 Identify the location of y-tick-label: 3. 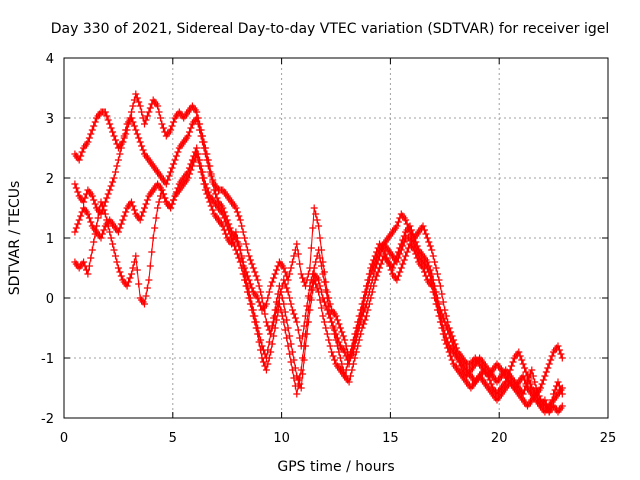
(50, 119).